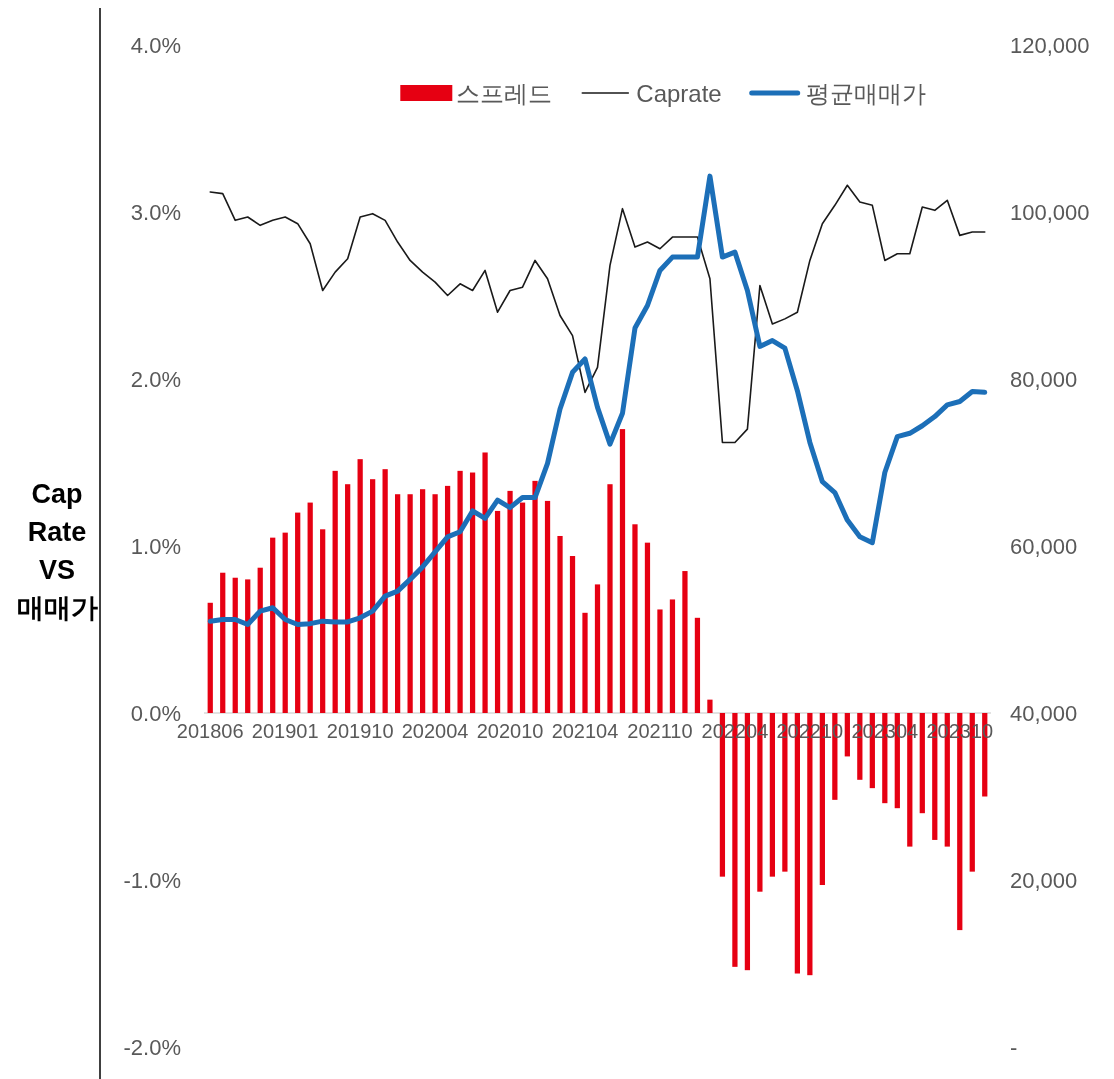 The width and height of the screenshot is (1114, 1079). I want to click on y2-tick-label: 40,000, so click(1044, 713).